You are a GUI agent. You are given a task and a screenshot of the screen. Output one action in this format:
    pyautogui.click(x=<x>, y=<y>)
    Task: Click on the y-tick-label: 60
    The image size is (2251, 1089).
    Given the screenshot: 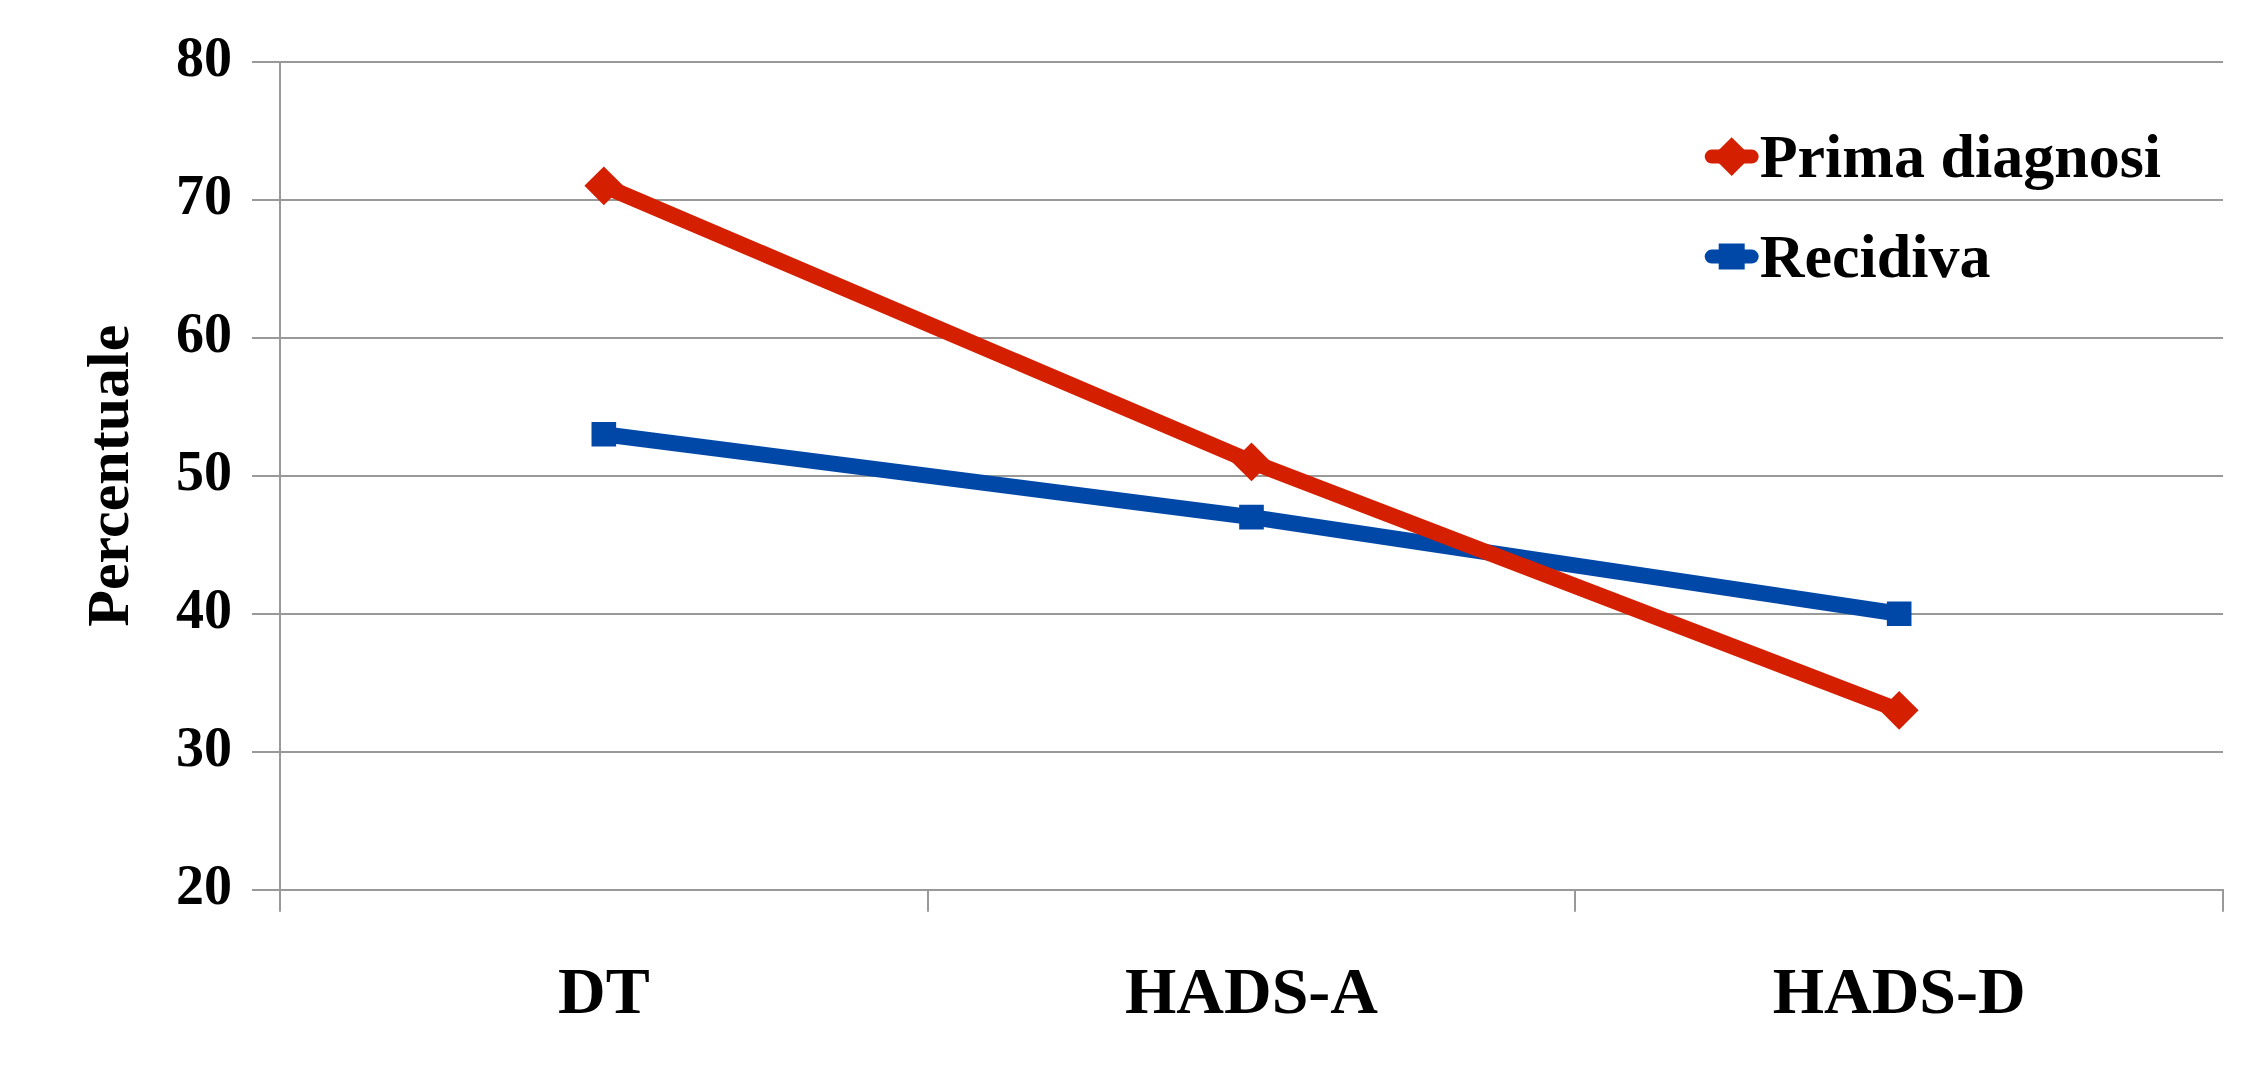 What is the action you would take?
    pyautogui.click(x=204, y=333)
    